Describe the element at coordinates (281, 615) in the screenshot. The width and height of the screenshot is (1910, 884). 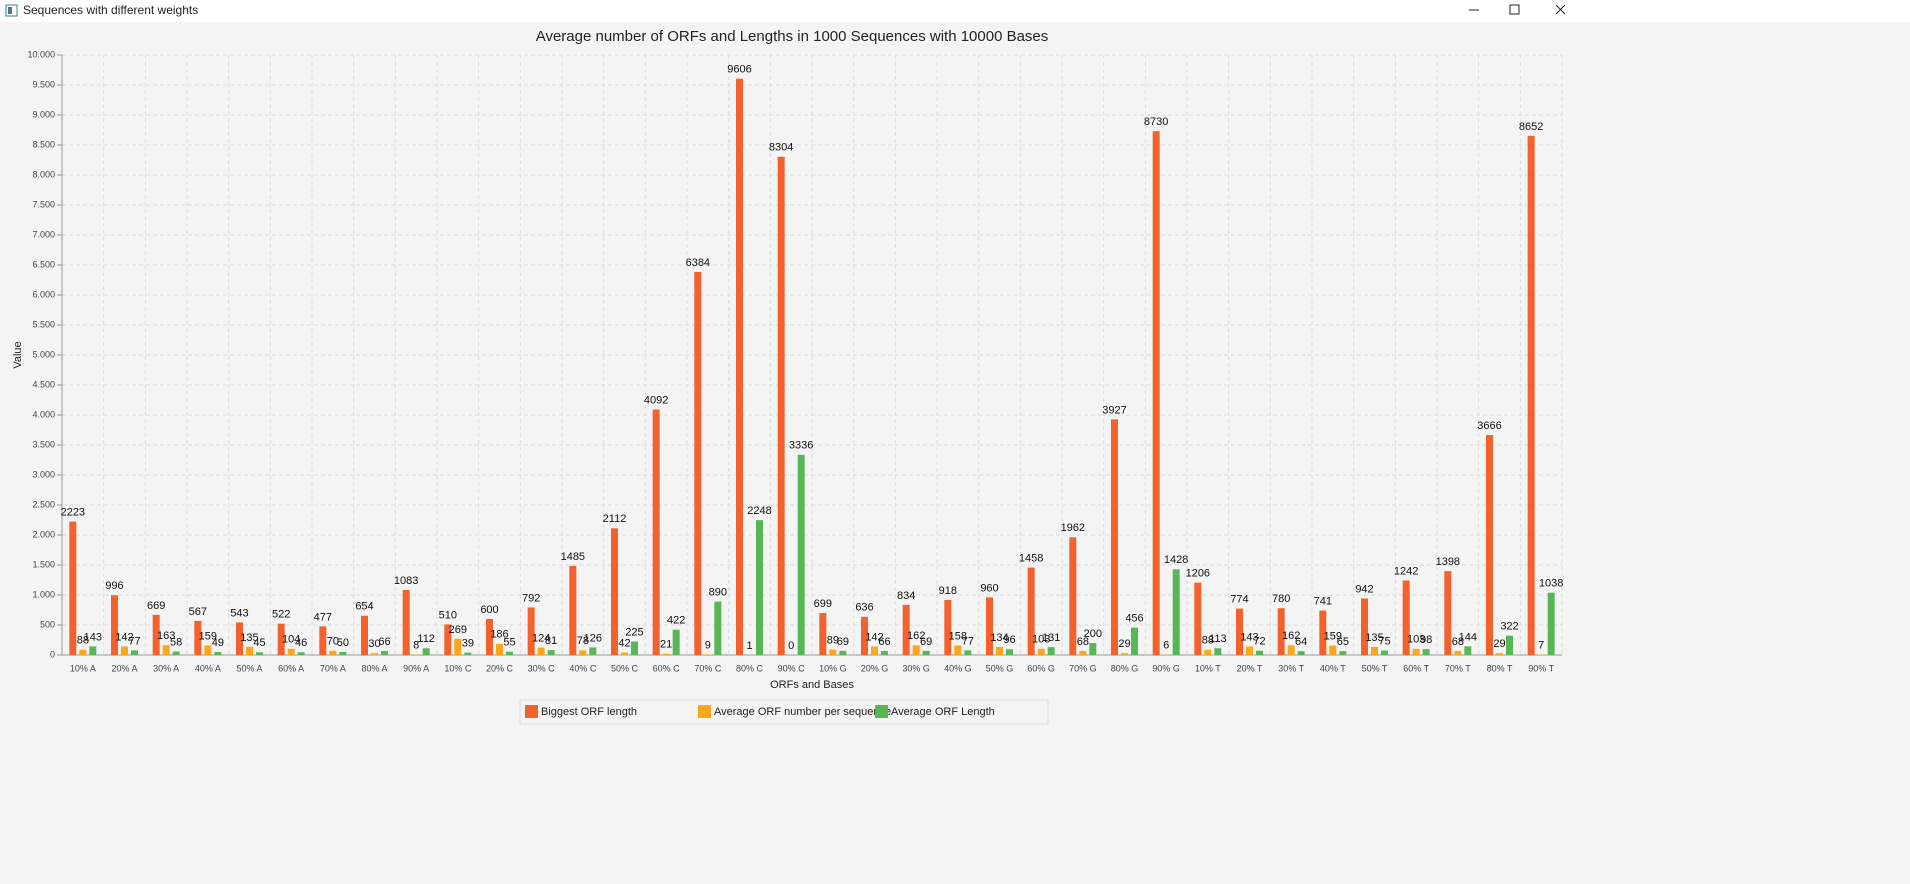
I see `value-label: 522` at that location.